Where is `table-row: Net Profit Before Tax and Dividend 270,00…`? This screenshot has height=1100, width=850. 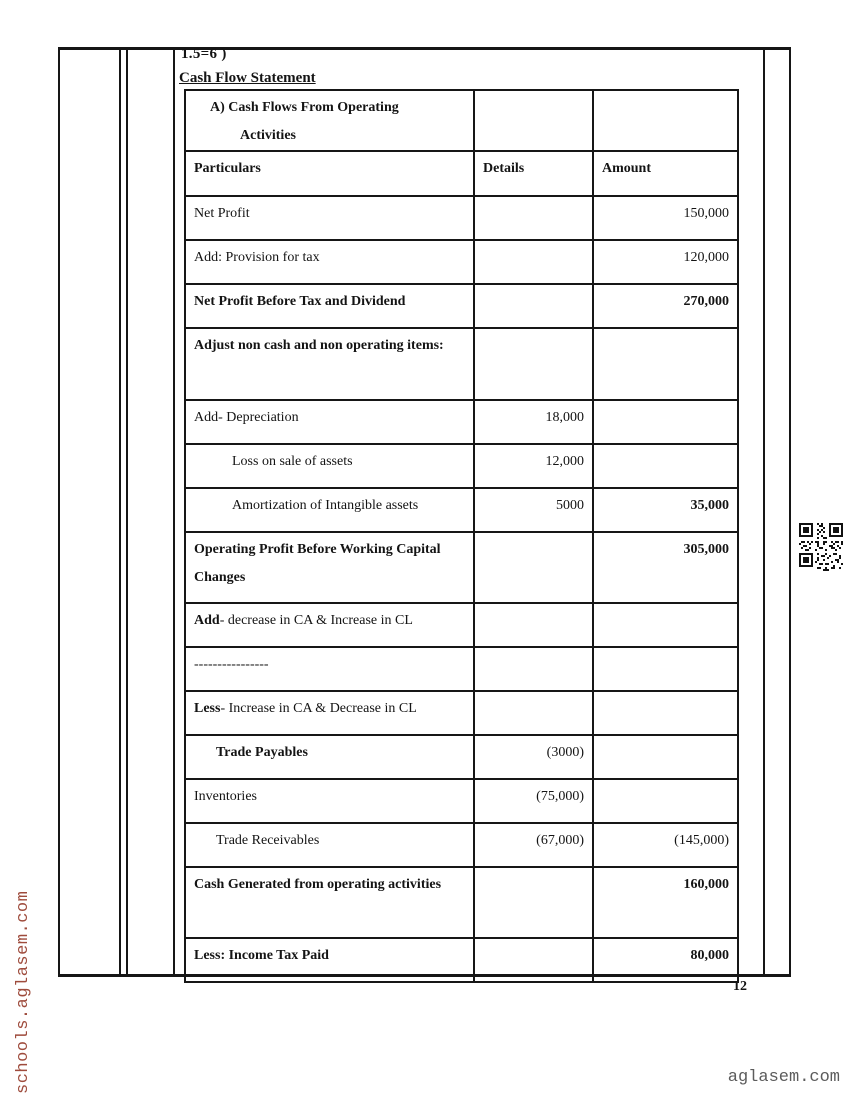 table-row: Net Profit Before Tax and Dividend 270,00… is located at coordinates (461, 306).